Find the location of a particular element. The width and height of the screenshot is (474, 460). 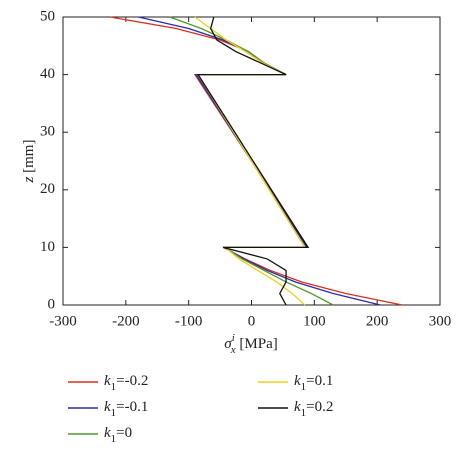

label-part: =0.2 is located at coordinates (319, 407).